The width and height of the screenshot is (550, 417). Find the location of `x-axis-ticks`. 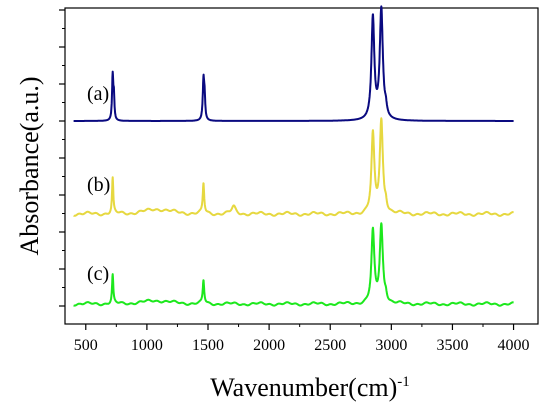

x-axis-ticks is located at coordinates (300, 327).